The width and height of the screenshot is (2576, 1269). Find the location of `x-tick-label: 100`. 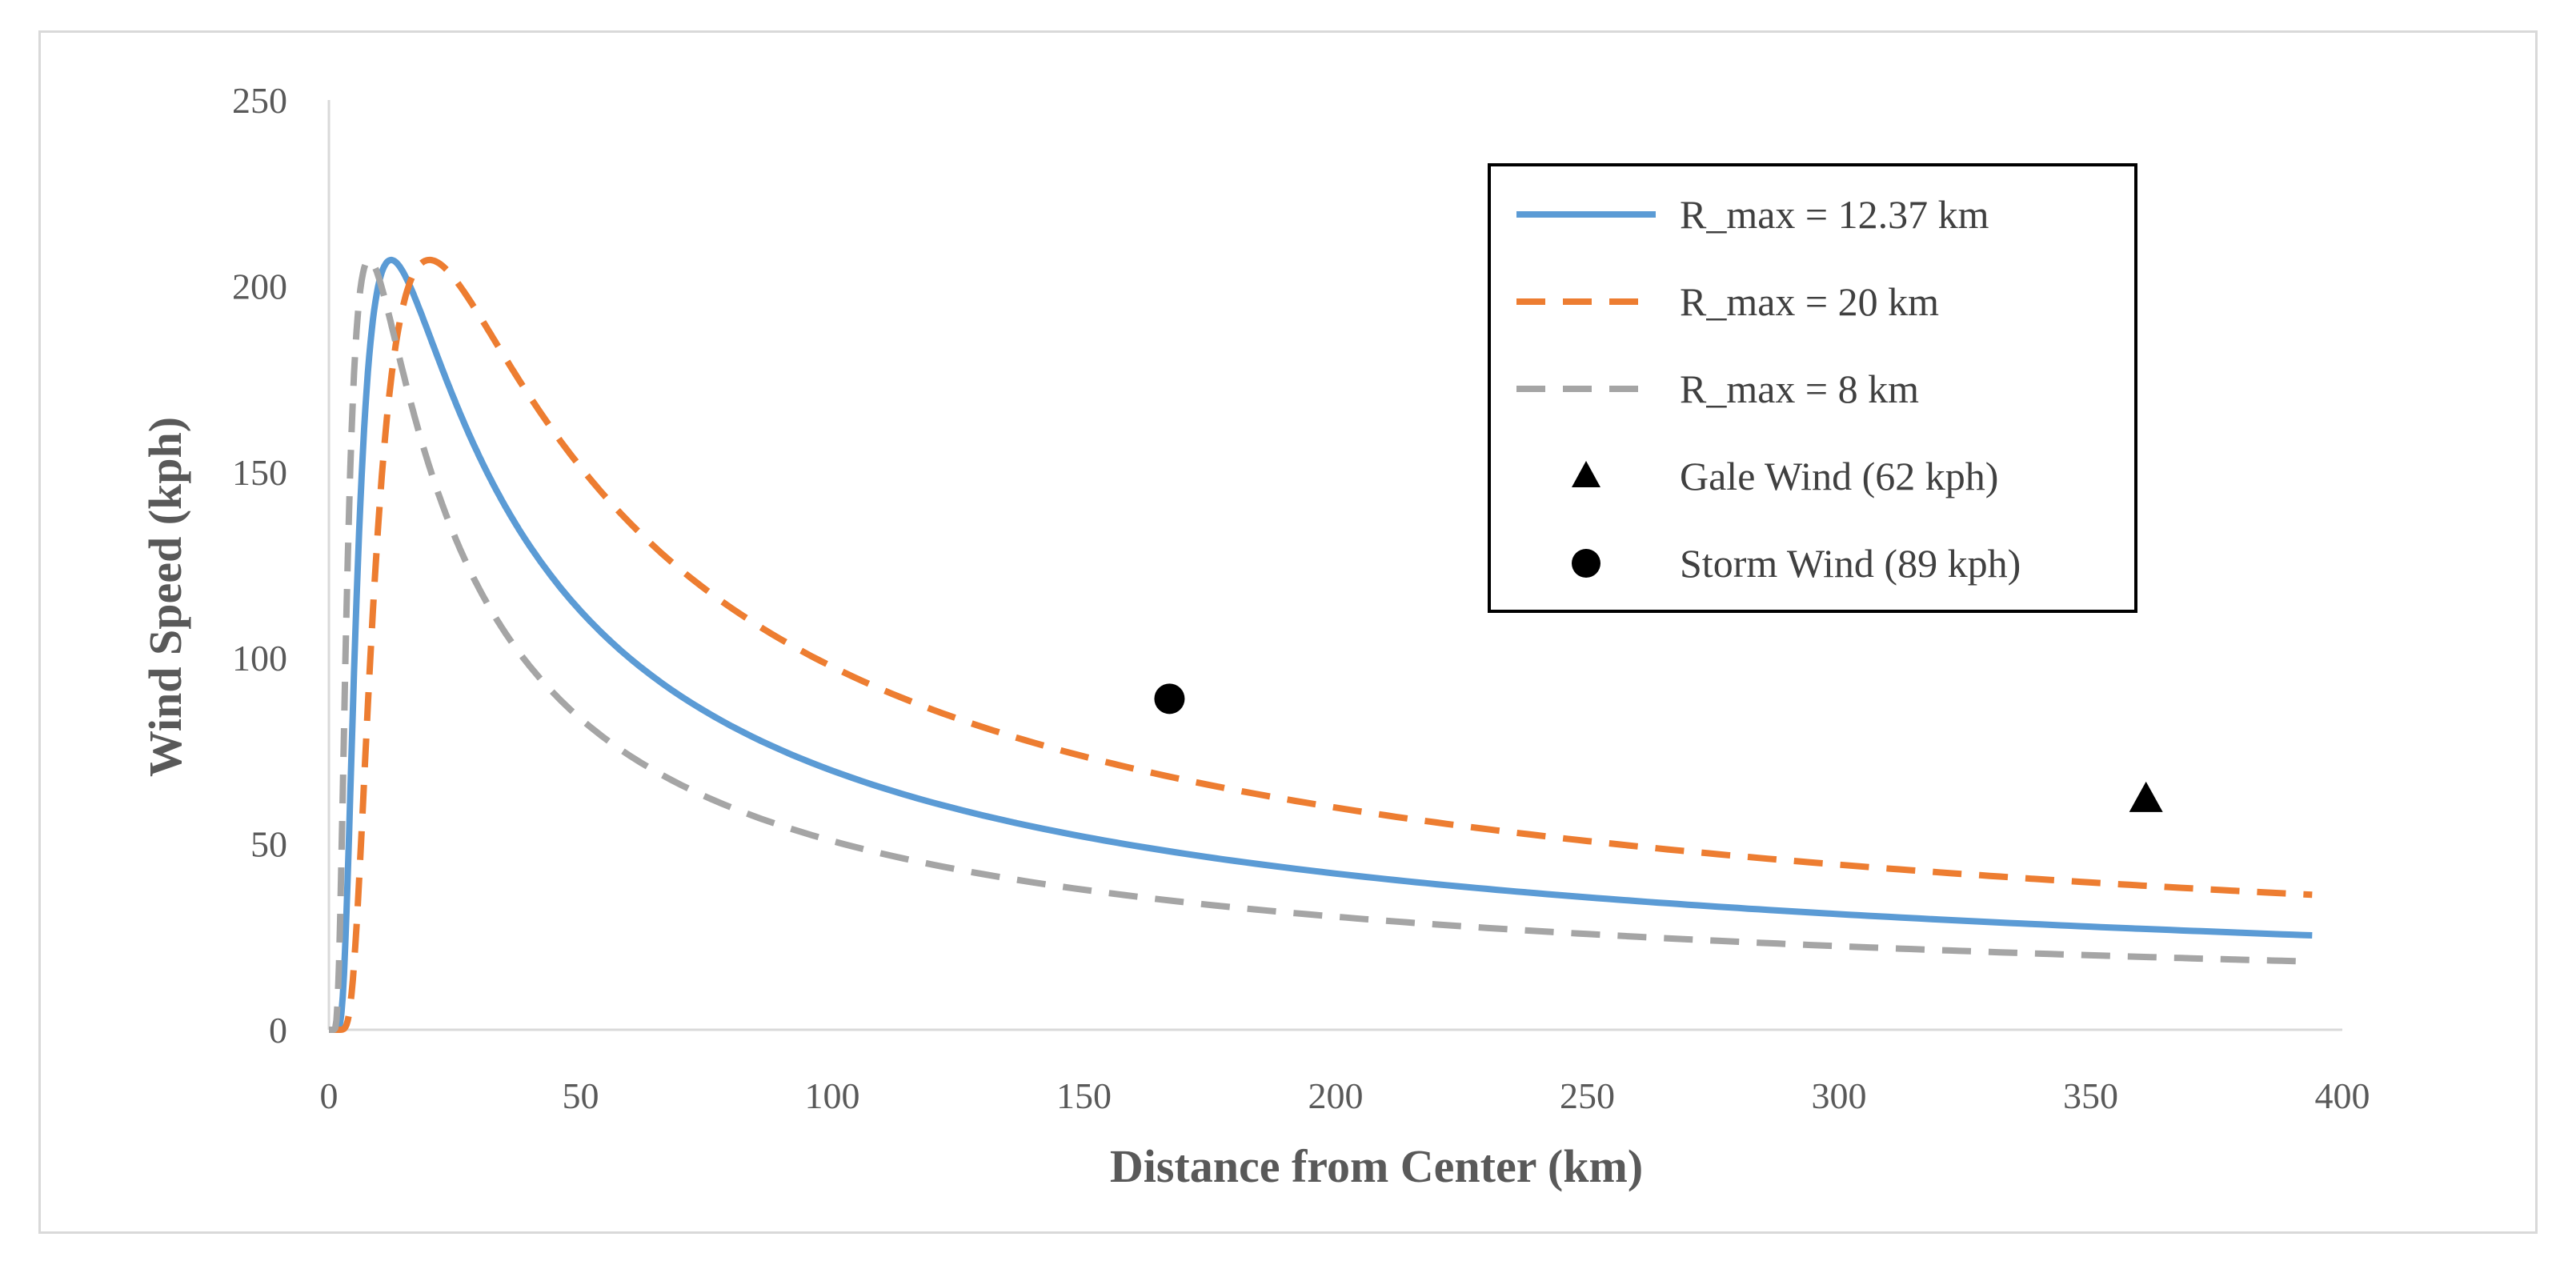

x-tick-label: 100 is located at coordinates (832, 1095).